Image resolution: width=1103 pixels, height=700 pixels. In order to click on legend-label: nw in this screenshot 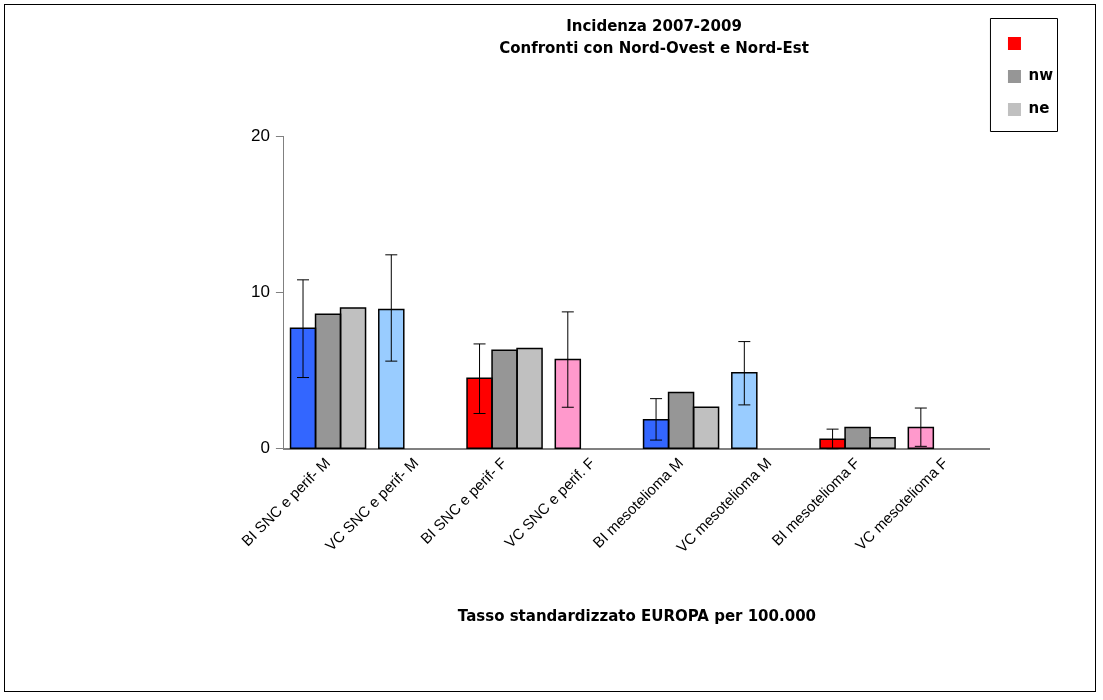, I will do `click(1041, 75)`.